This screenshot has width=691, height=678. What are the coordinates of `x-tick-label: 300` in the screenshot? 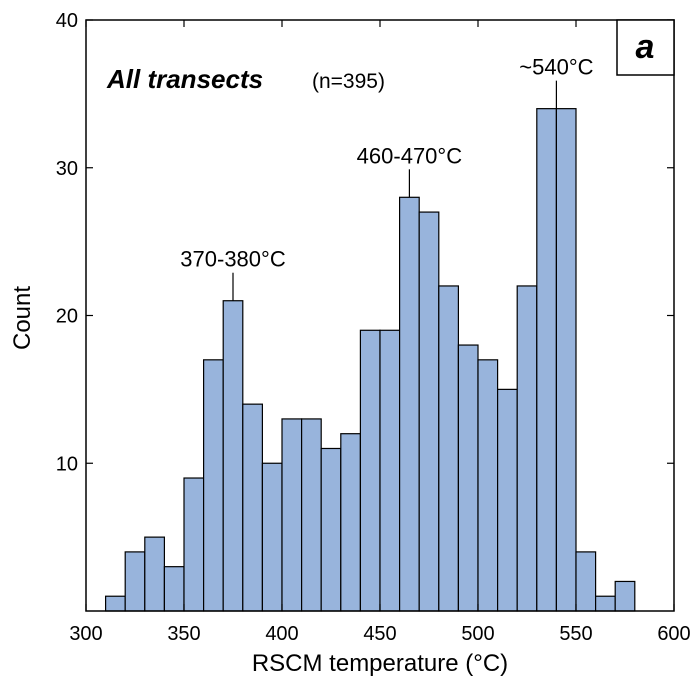 It's located at (85, 634).